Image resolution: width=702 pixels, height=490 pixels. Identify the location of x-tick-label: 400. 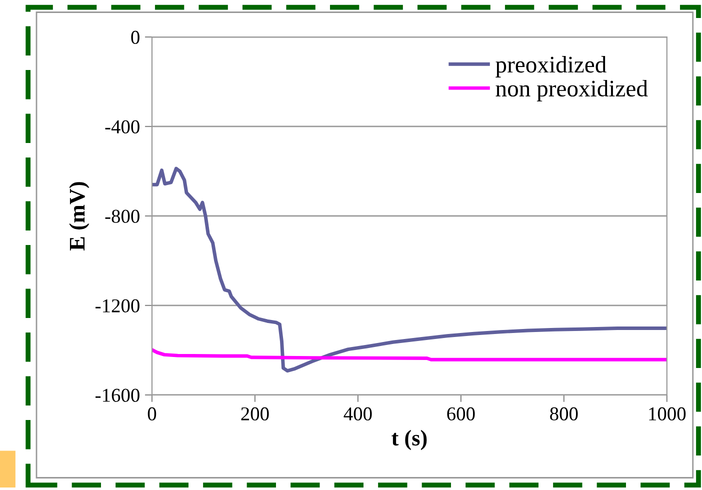
(358, 413).